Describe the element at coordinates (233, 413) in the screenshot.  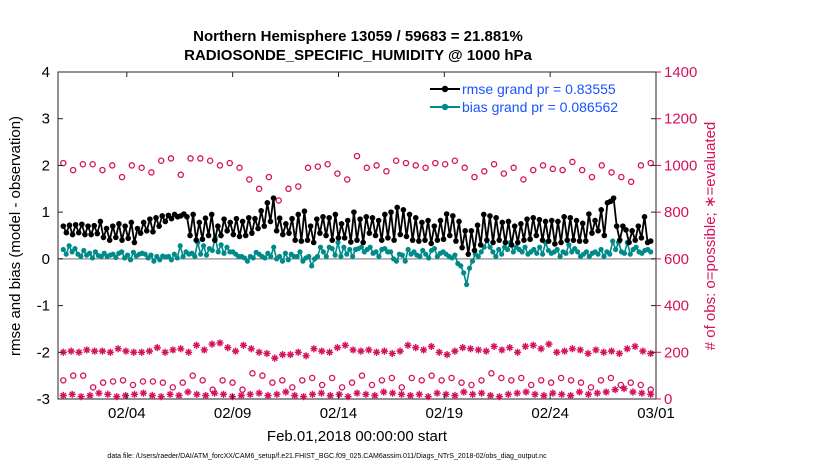
I see `x-tick-label: 02/09` at that location.